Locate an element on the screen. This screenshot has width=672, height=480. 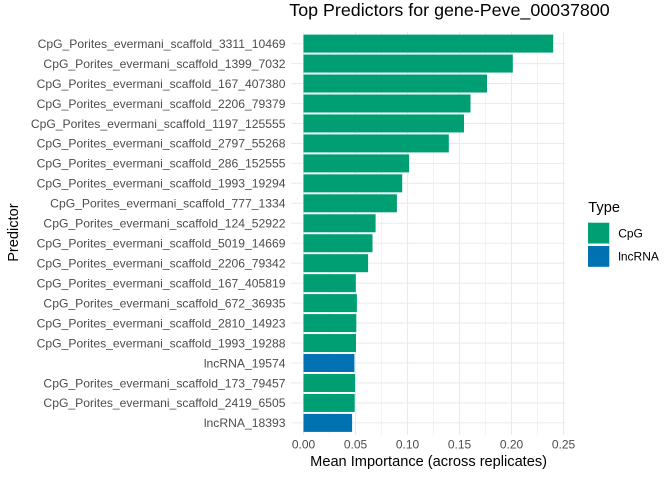
svg-text:CpG_Porites_evermani_scaffold_: CpG_Porites_evermani_scaffold_3311_10469 is located at coordinates (162, 44).